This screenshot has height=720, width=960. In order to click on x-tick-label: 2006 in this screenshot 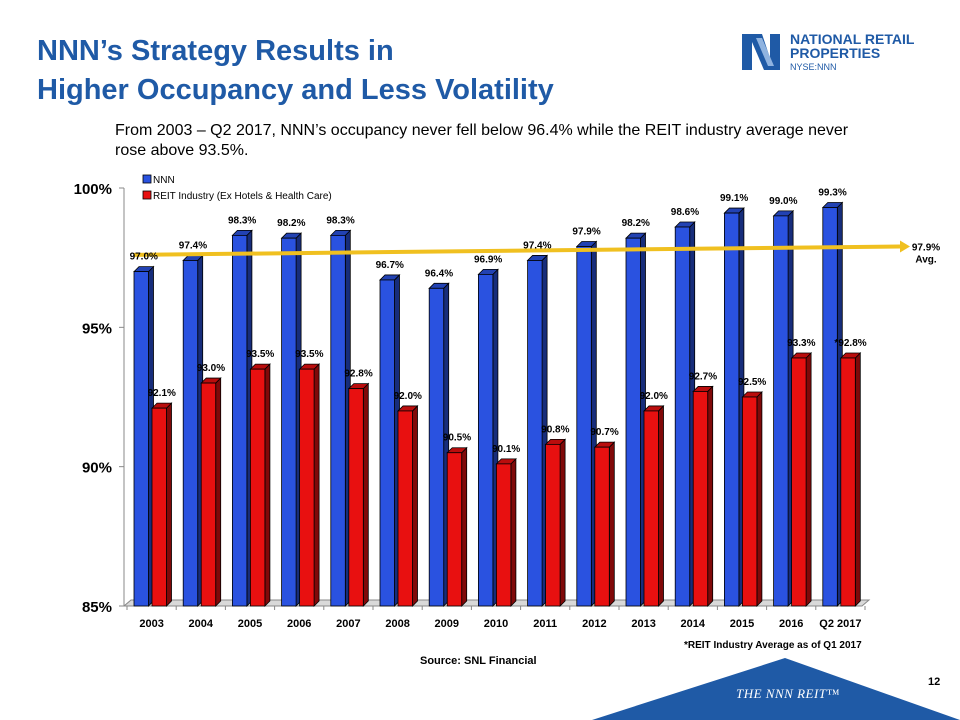, I will do `click(299, 624)`.